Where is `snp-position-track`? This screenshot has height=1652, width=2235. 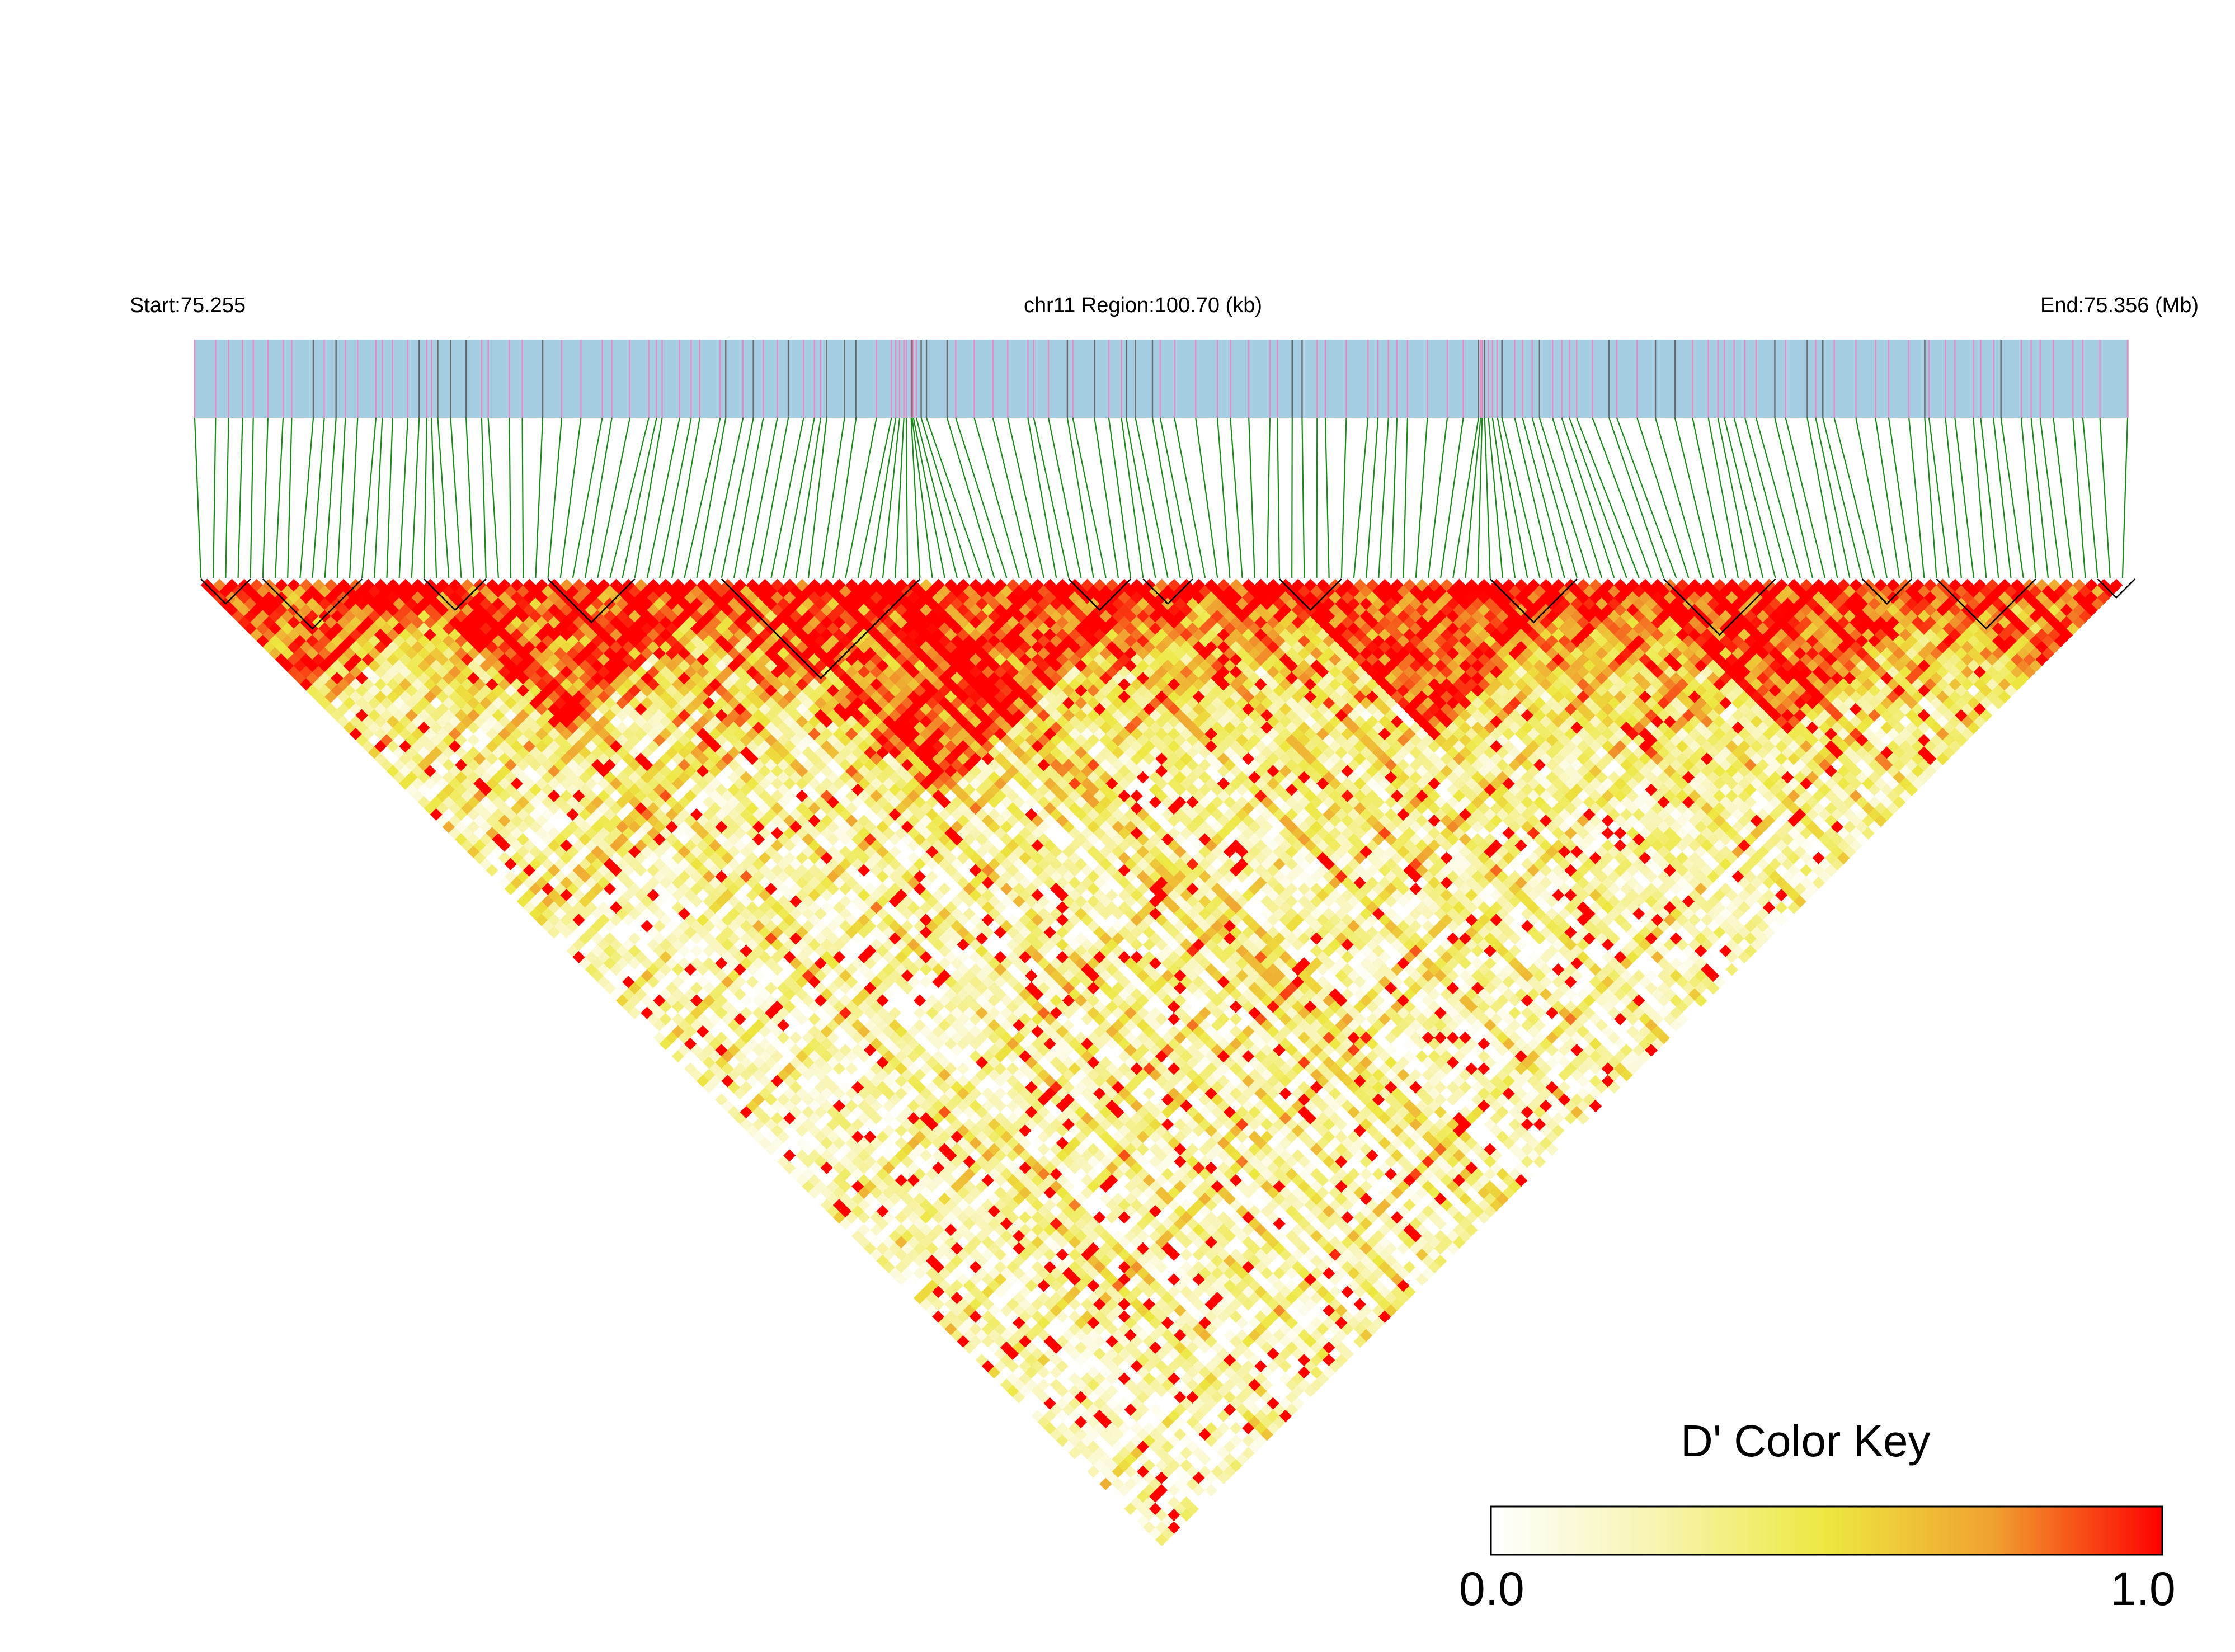
snp-position-track is located at coordinates (1161, 379).